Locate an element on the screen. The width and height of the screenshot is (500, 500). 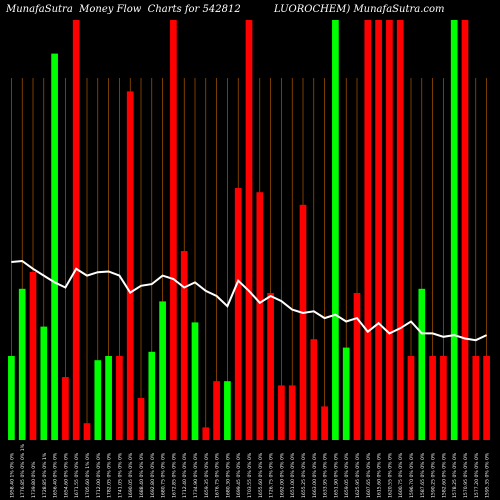
tick-label: 1655.60 0% 0% 0% is located at coordinates (261, 475).